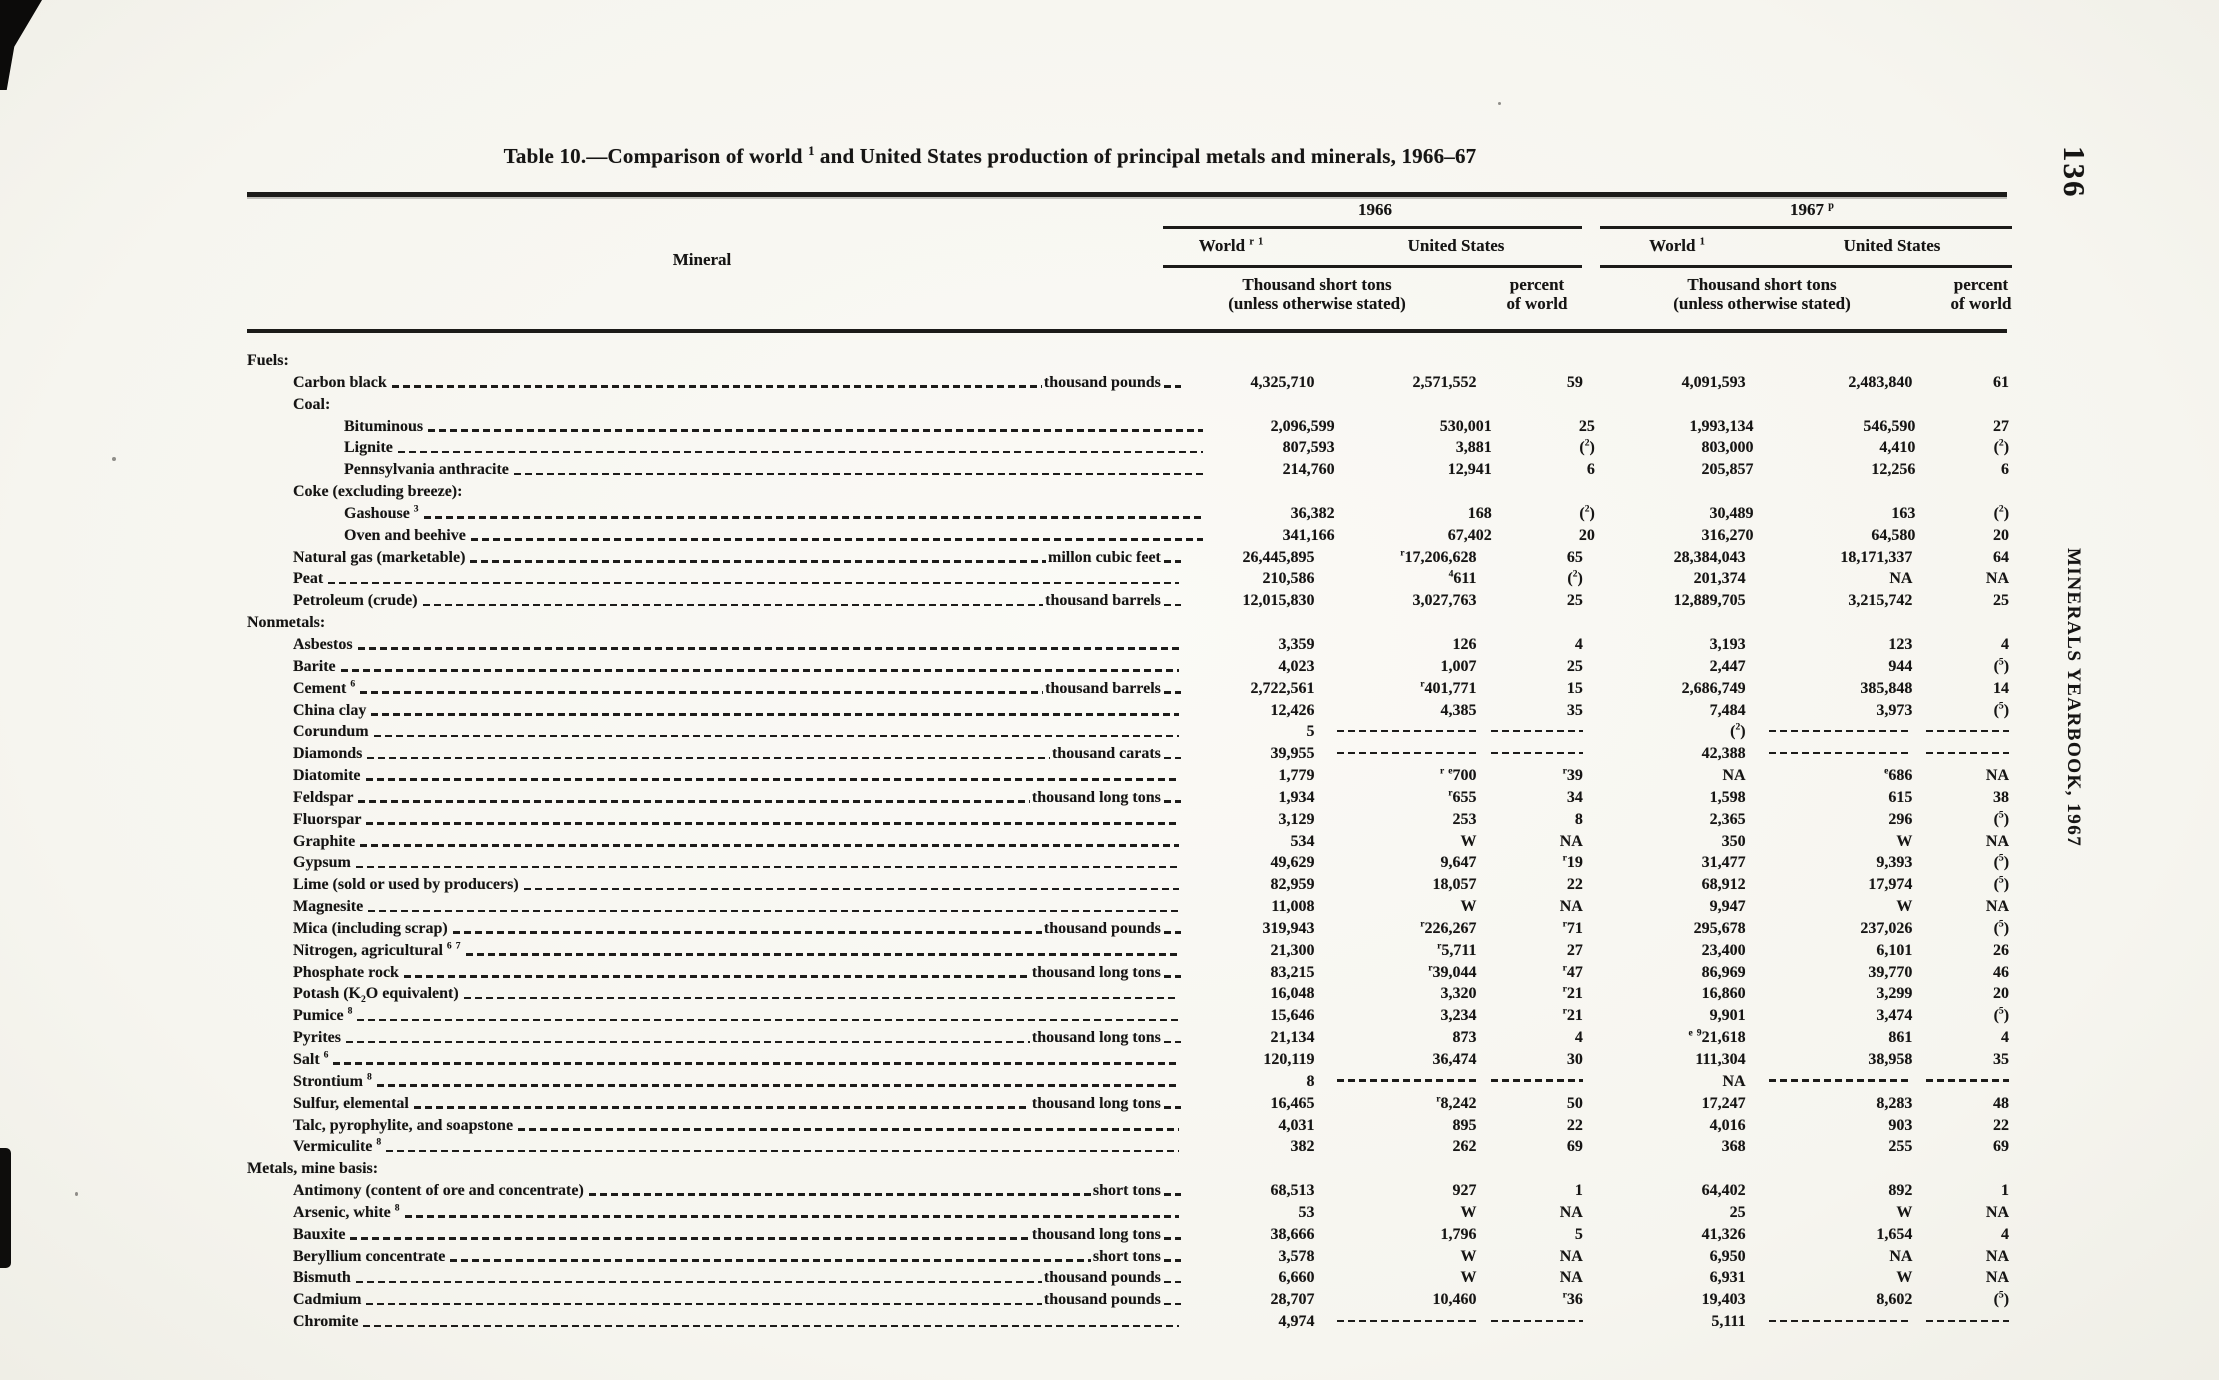  I want to click on cell-1966-pct: 22, so click(1574, 885).